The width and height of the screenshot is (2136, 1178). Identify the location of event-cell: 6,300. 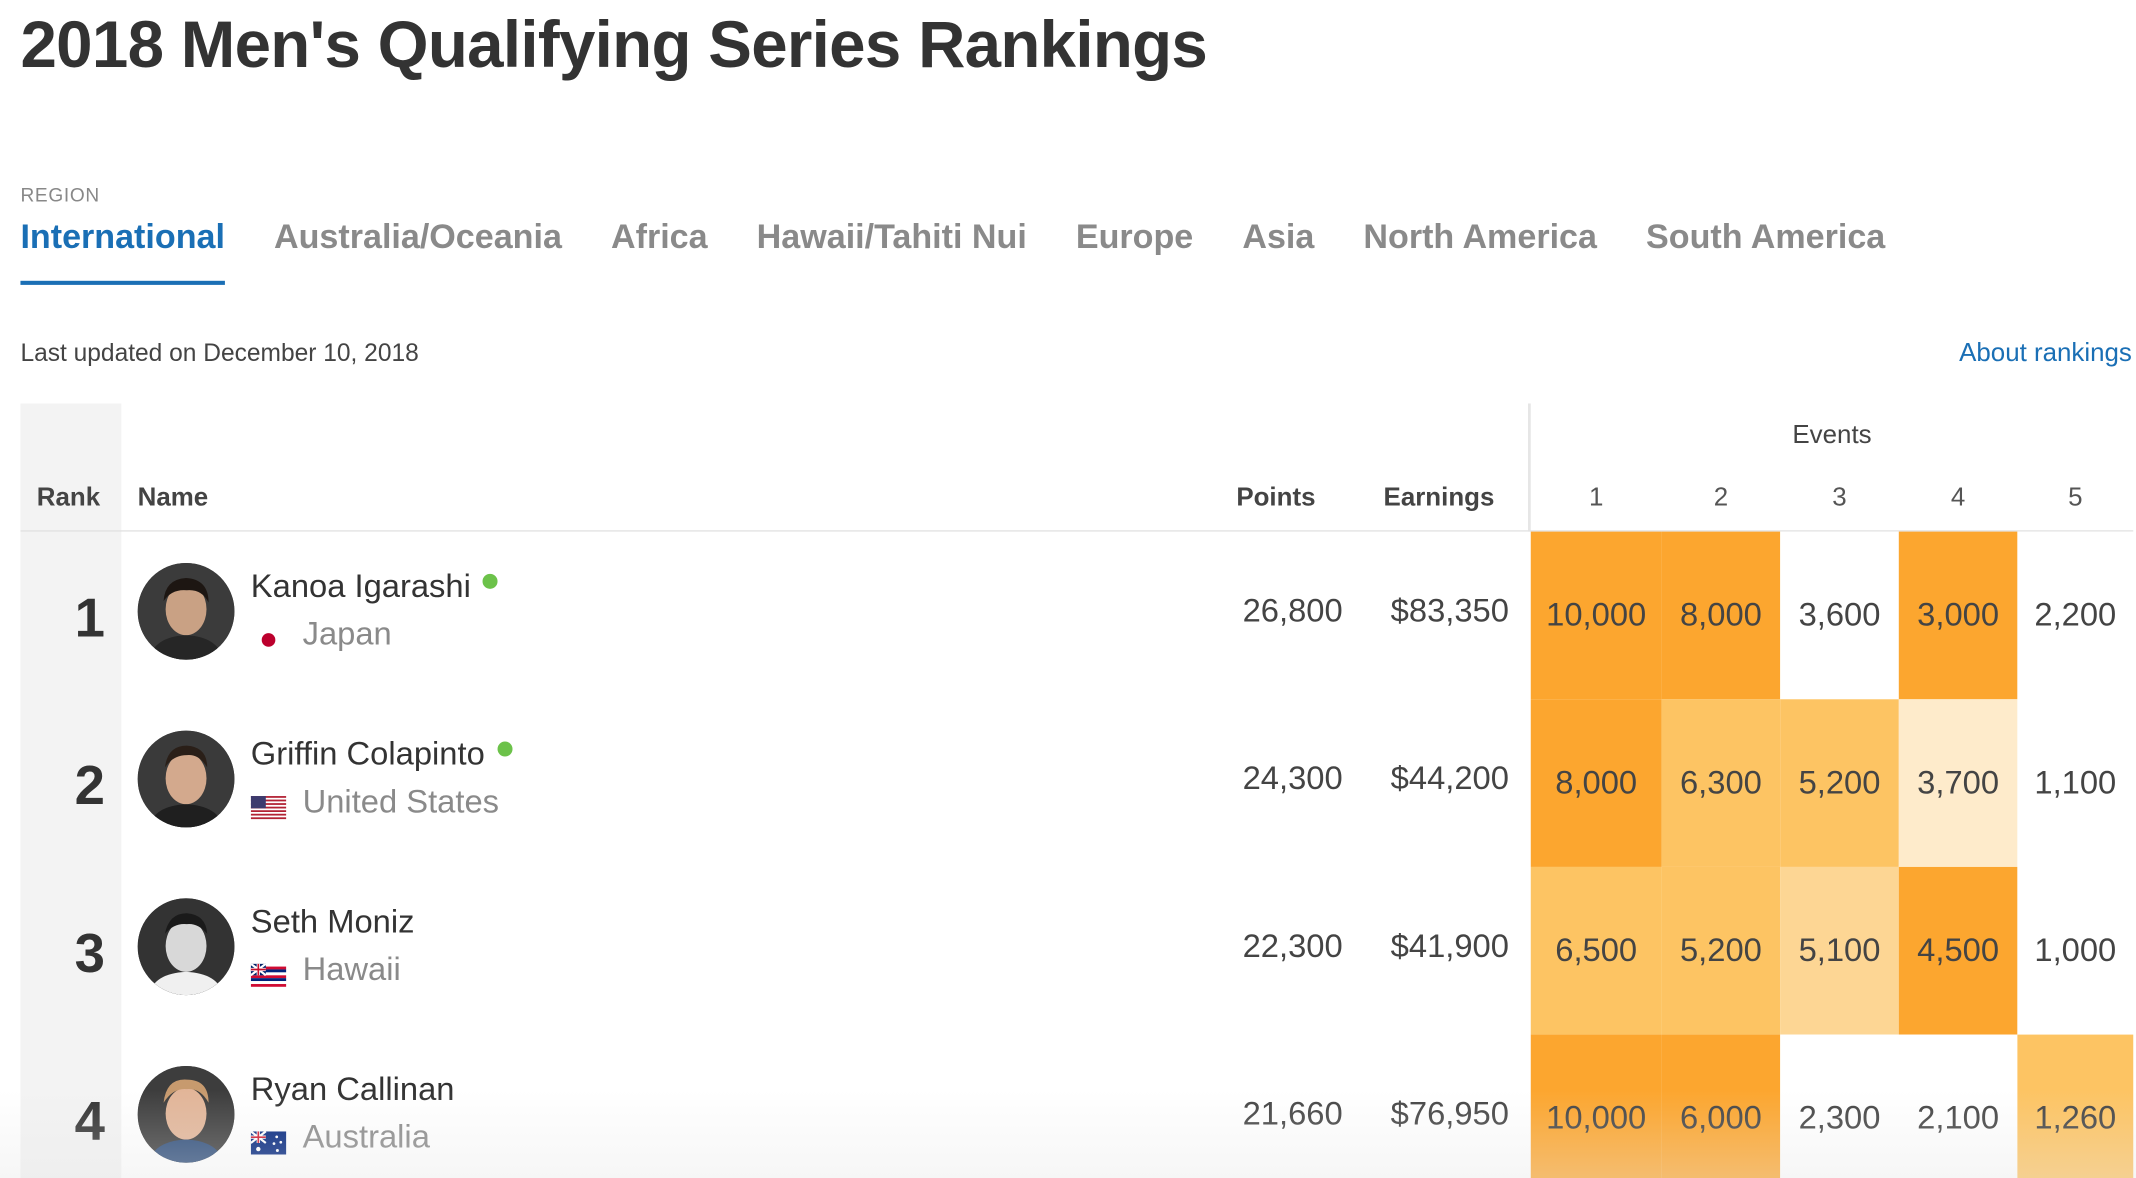
(1721, 783).